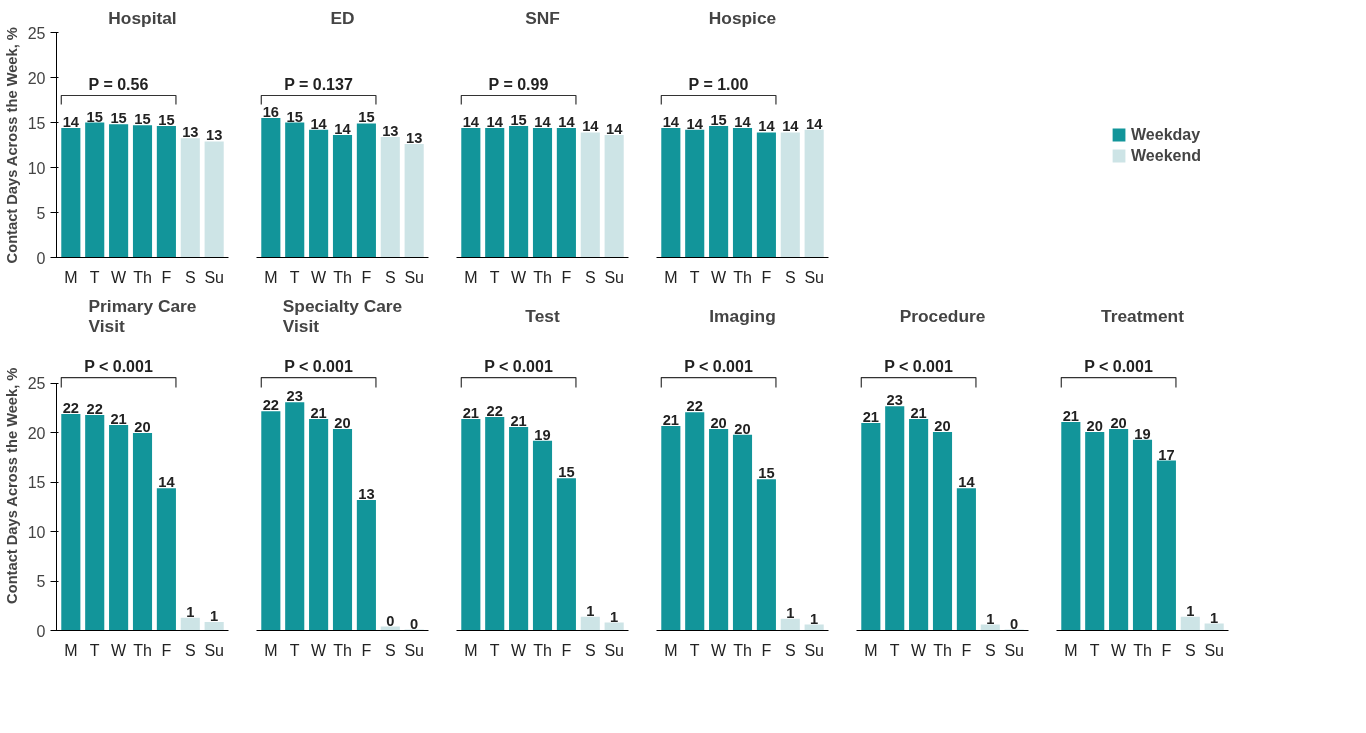  I want to click on data-label: 23, so click(894, 400).